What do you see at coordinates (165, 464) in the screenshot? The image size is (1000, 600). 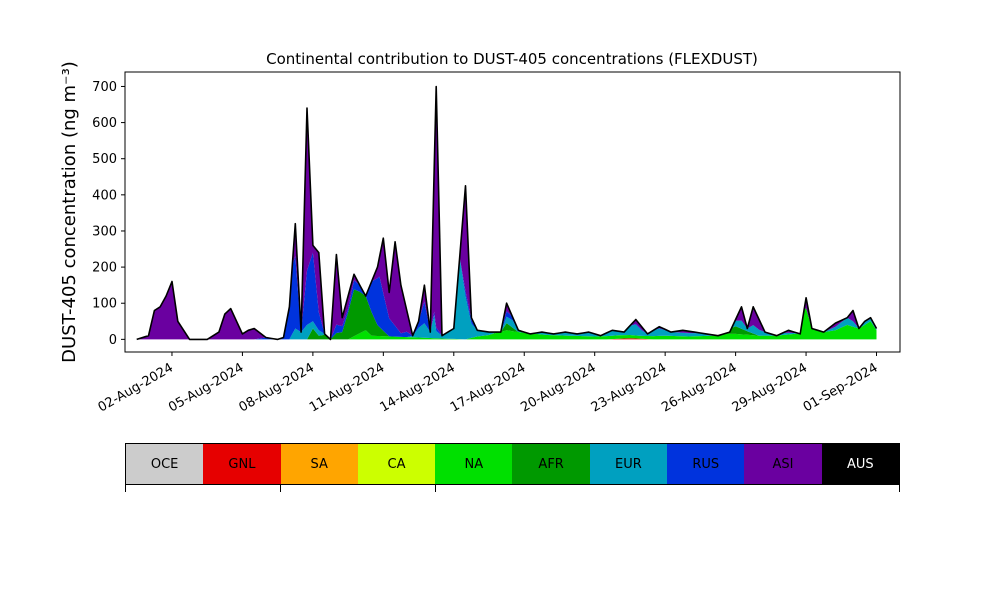 I see `legend-item-oce: OCE` at bounding box center [165, 464].